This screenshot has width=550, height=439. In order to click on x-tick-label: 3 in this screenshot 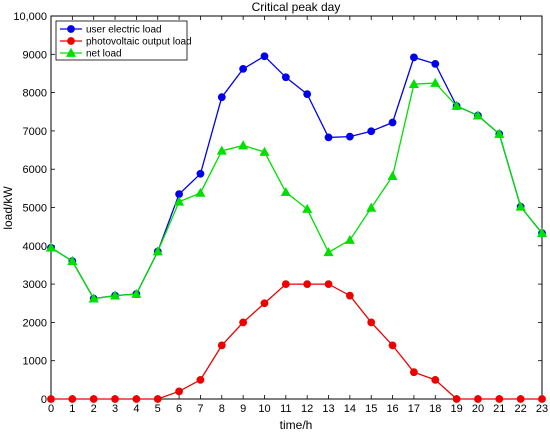, I will do `click(115, 409)`.